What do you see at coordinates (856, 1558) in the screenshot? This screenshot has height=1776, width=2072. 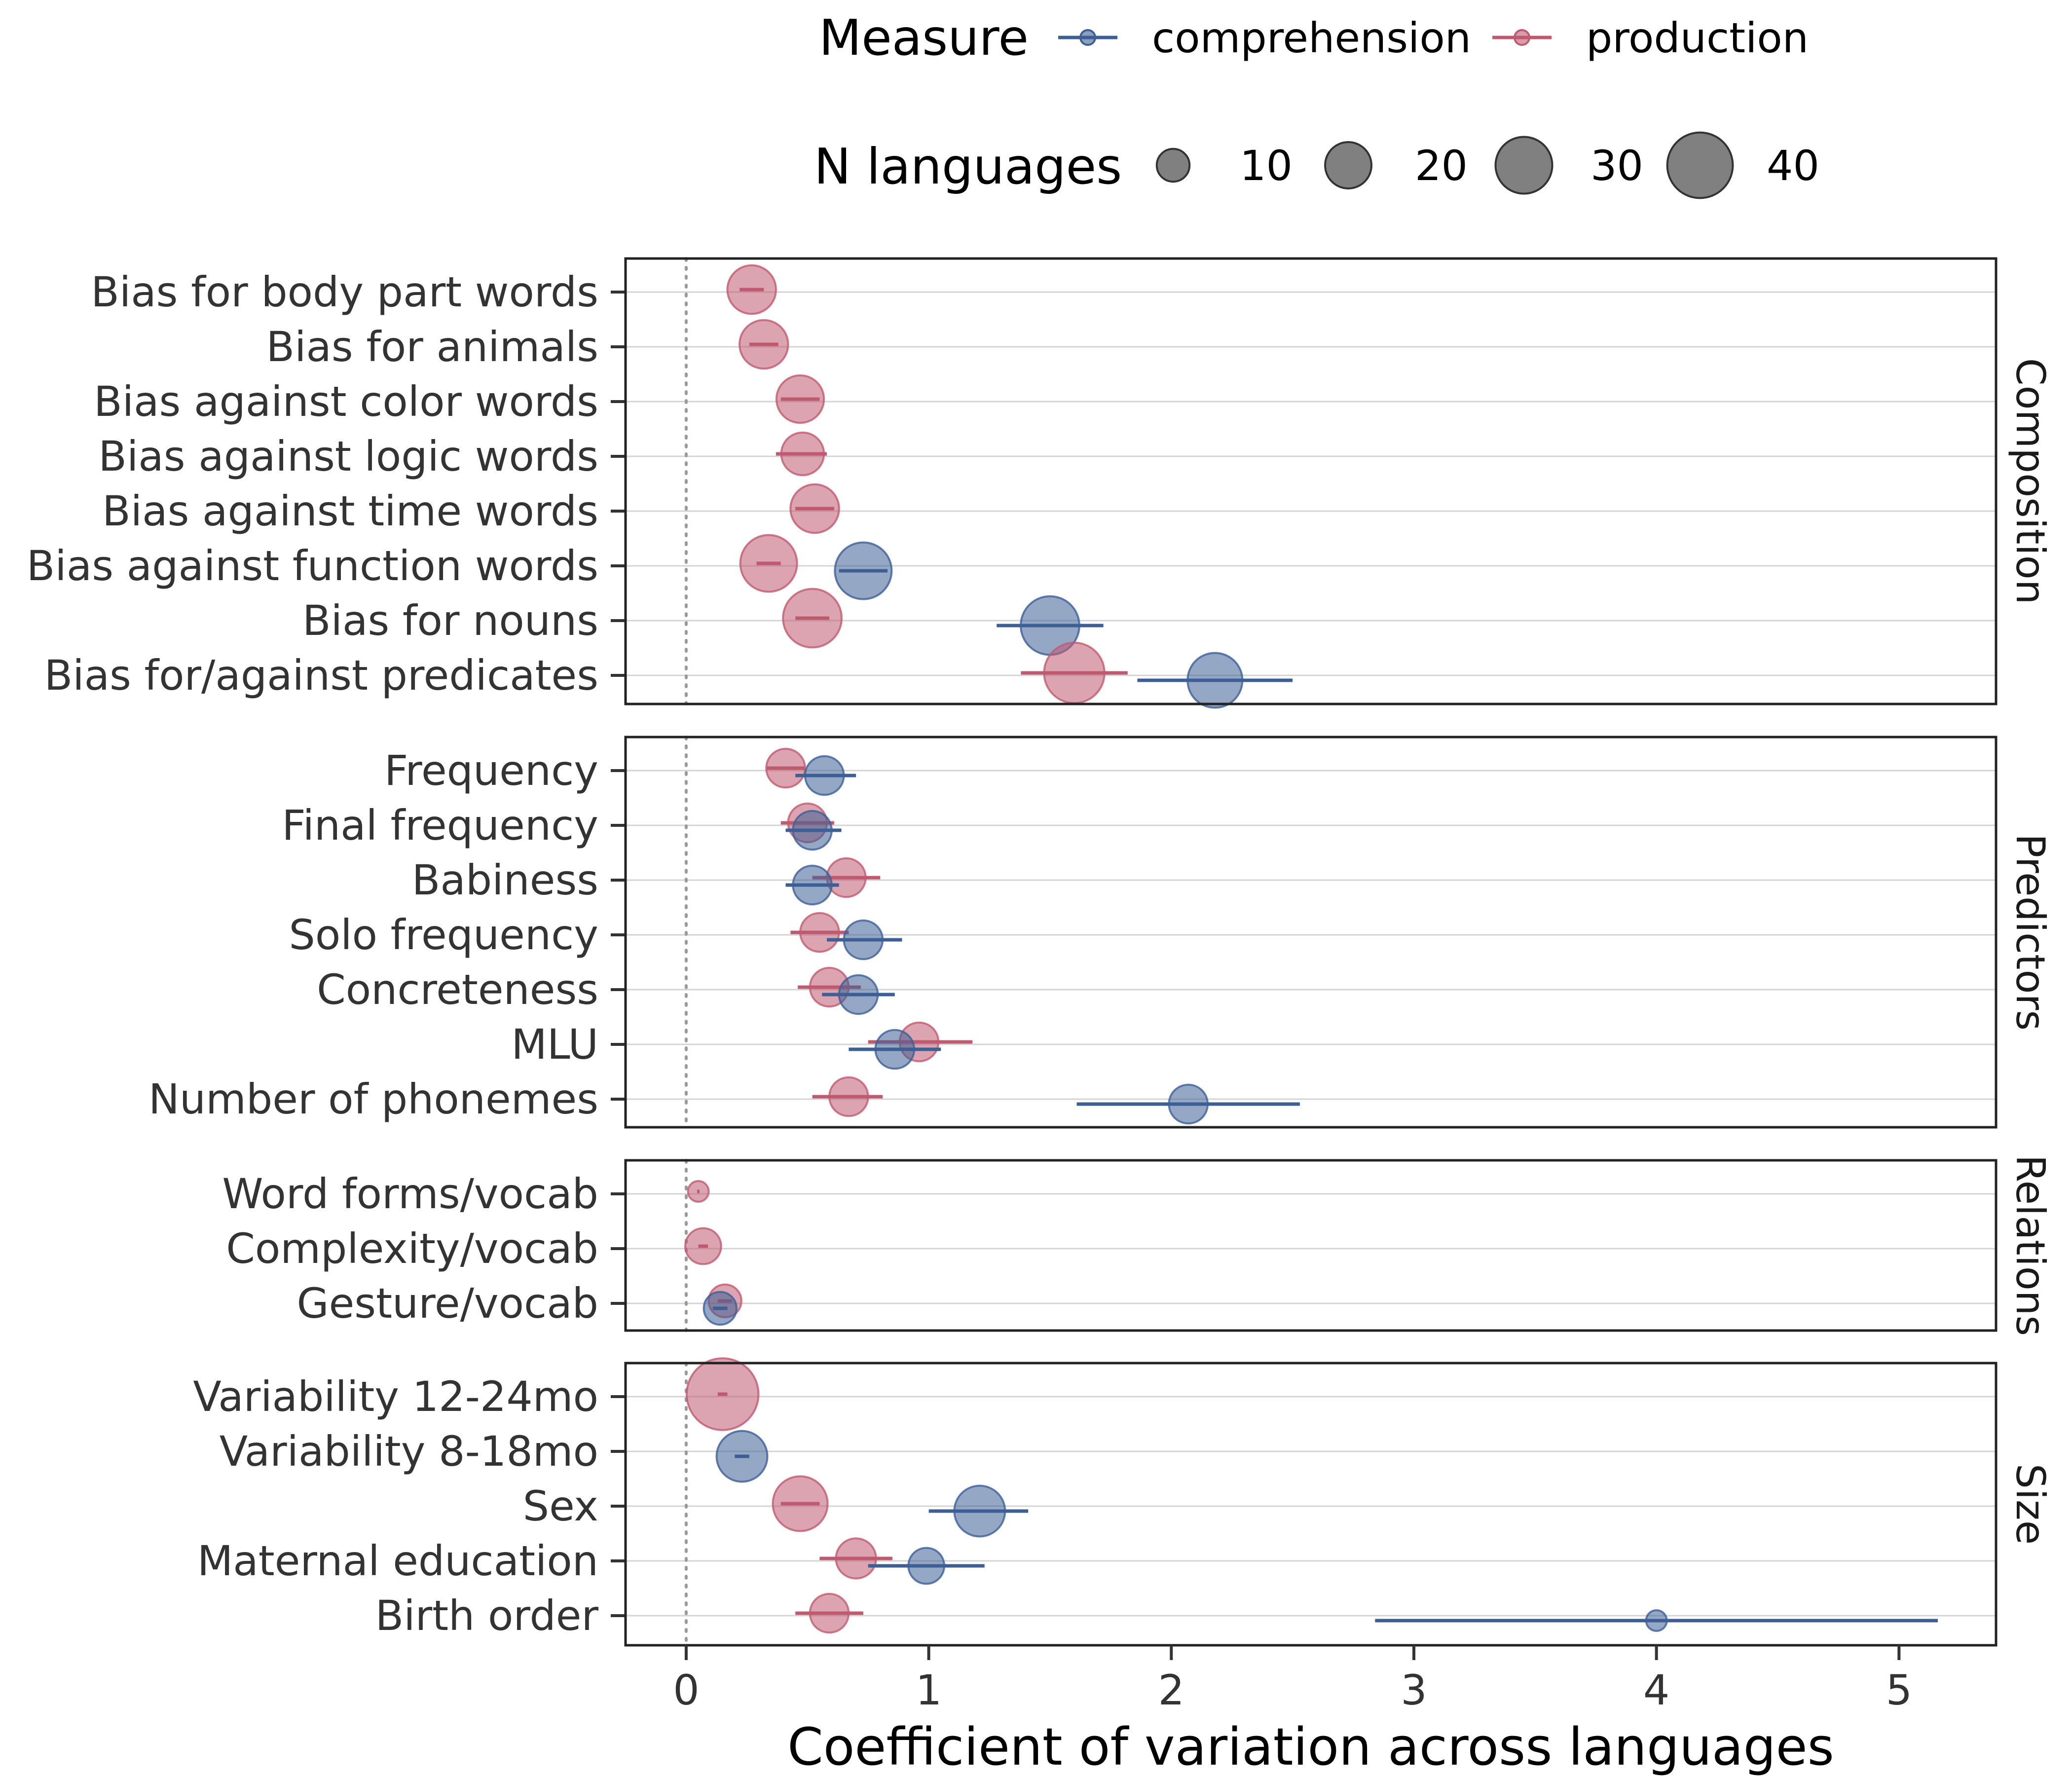 I see `point-maternal-education-production` at bounding box center [856, 1558].